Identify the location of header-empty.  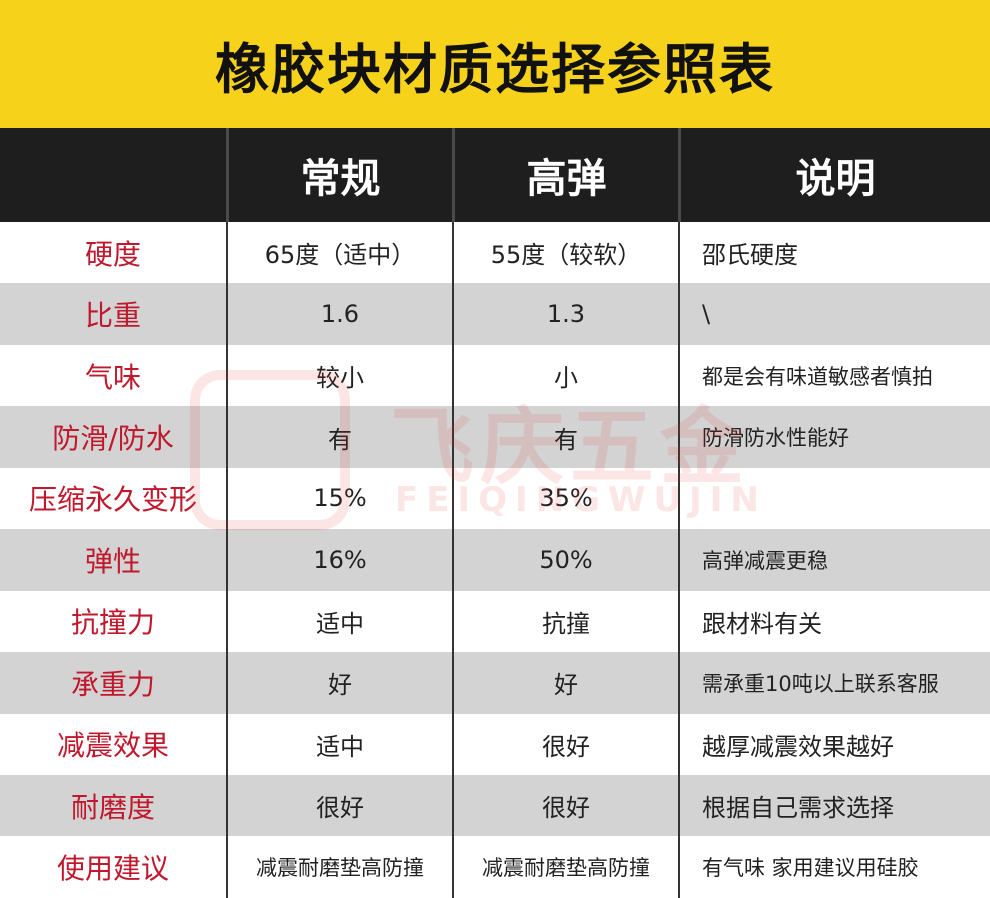
(113, 175).